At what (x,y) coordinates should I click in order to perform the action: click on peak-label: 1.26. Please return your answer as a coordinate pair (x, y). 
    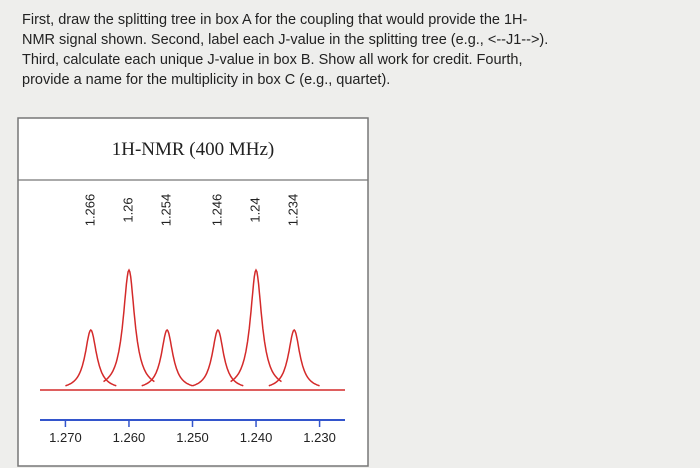
    Looking at the image, I should click on (127, 209).